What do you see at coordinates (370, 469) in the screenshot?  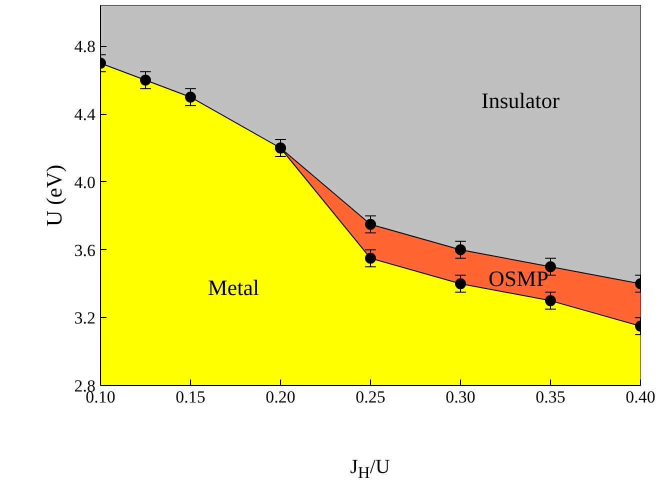 I see `x-axis-title: J$_{H}$/U` at bounding box center [370, 469].